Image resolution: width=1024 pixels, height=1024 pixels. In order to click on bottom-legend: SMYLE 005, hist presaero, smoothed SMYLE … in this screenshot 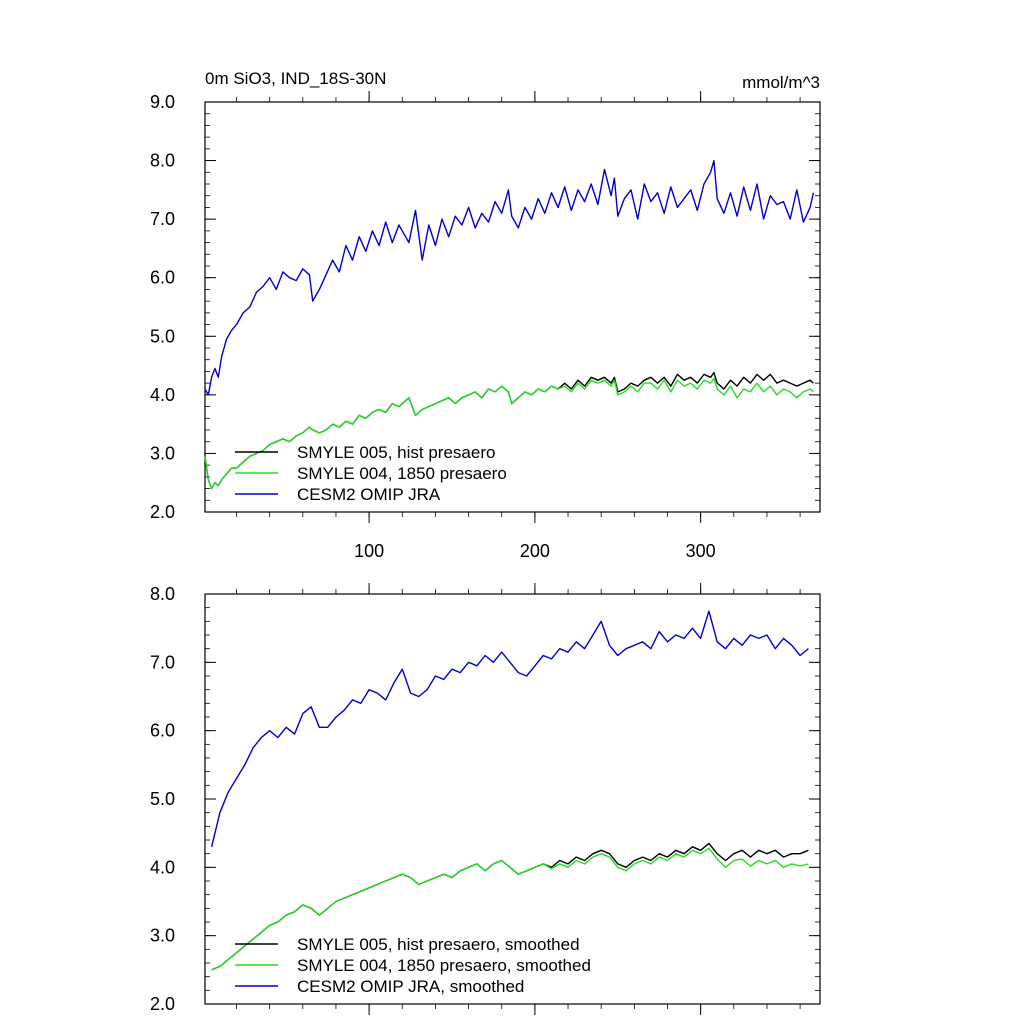, I will do `click(413, 965)`.